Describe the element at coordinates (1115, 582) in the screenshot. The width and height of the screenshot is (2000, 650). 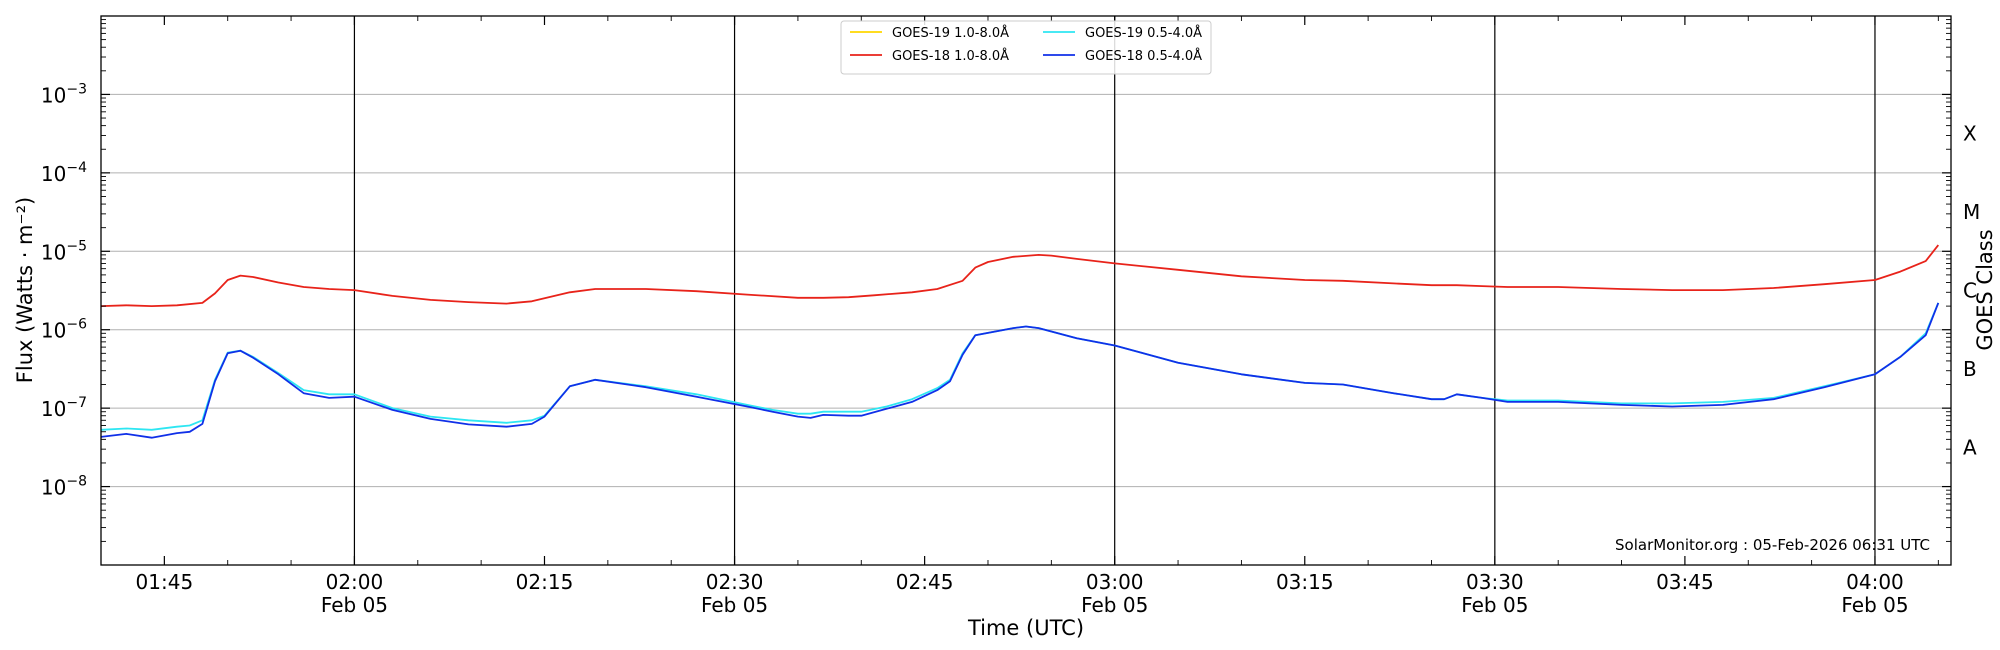
I see `x-tick-label: 03:00` at that location.